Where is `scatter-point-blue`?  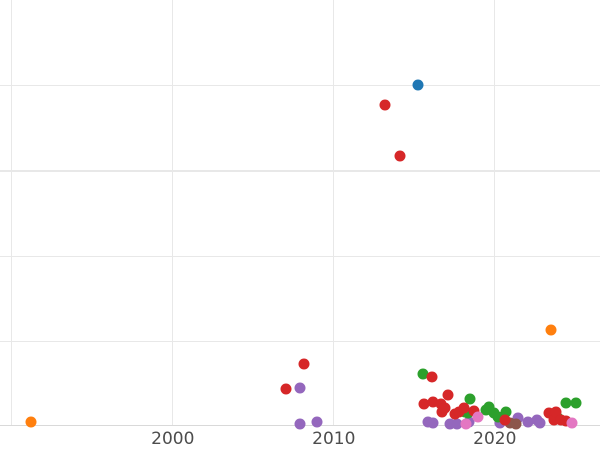 scatter-point-blue is located at coordinates (418, 85).